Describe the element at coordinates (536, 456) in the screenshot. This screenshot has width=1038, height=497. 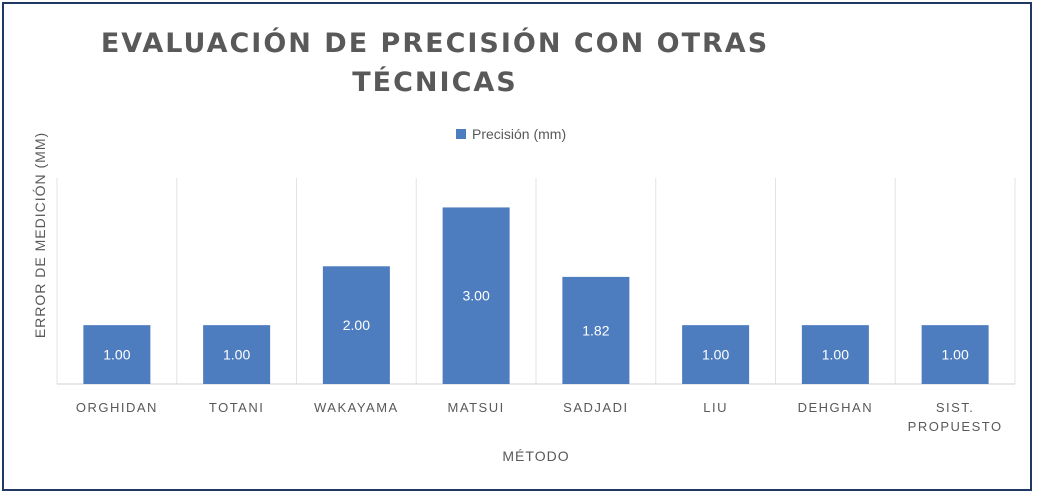
I see `x-axis-label: MÉTODO` at that location.